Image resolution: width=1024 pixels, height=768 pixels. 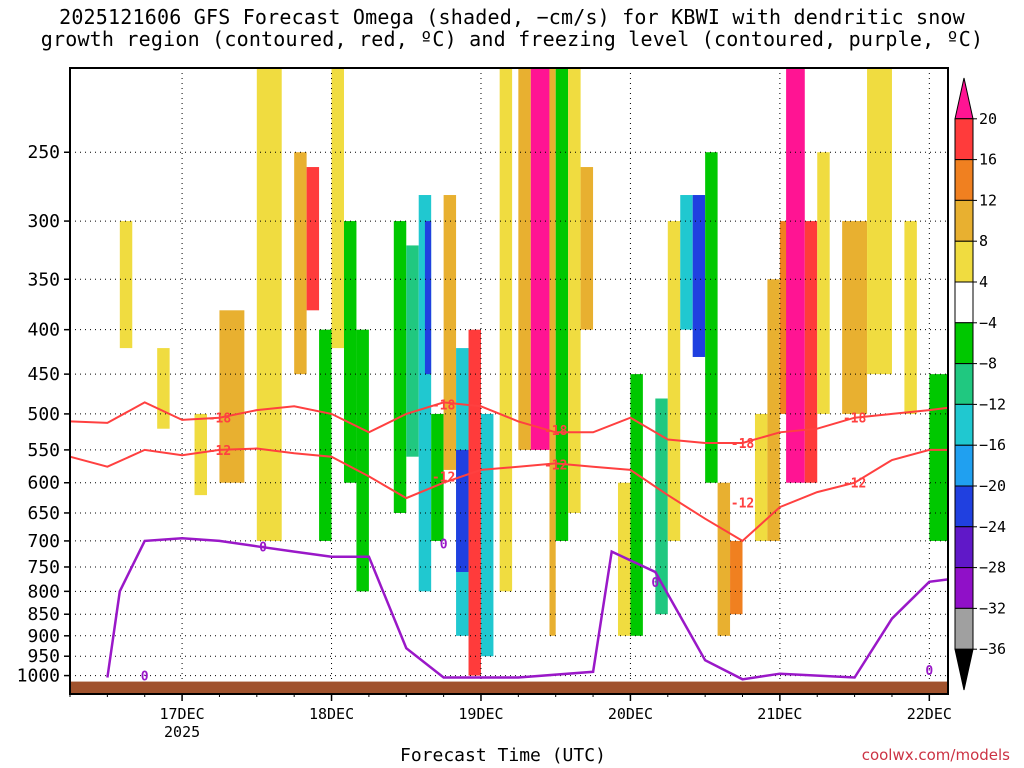 What do you see at coordinates (983, 282) in the screenshot?
I see `colorbar-label: 4` at bounding box center [983, 282].